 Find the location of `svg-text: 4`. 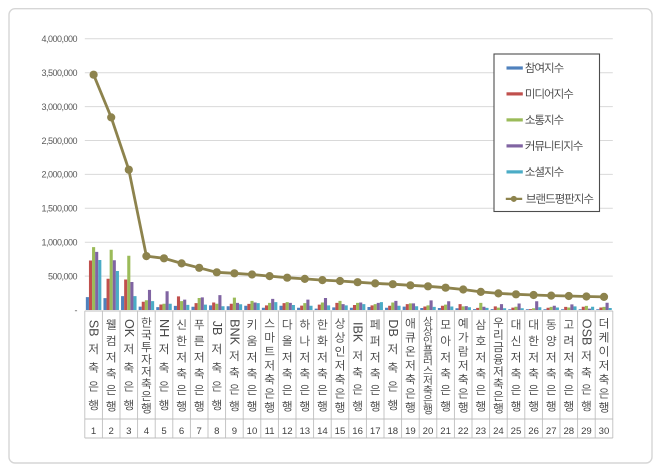

svg-text: 4 is located at coordinates (147, 431).